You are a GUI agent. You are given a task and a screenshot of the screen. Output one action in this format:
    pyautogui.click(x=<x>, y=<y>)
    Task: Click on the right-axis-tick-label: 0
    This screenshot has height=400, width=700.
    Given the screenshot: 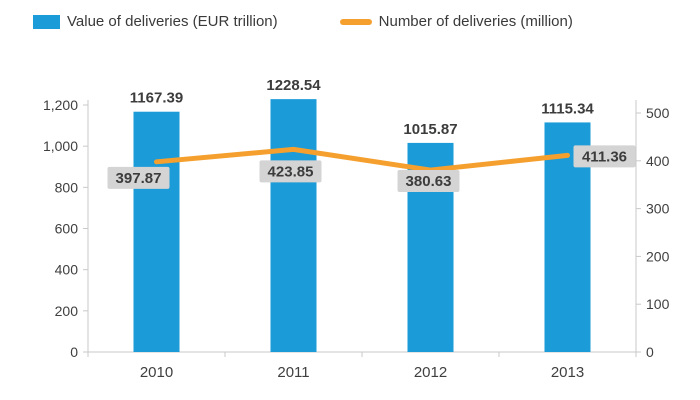 What is the action you would take?
    pyautogui.click(x=650, y=352)
    